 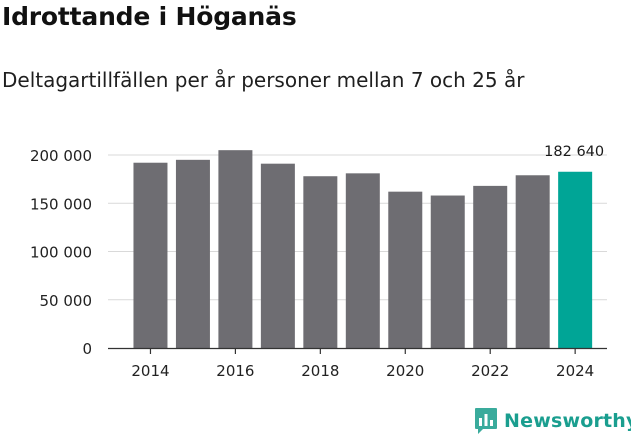 What do you see at coordinates (490, 266) in the screenshot?
I see `bar-2022` at bounding box center [490, 266].